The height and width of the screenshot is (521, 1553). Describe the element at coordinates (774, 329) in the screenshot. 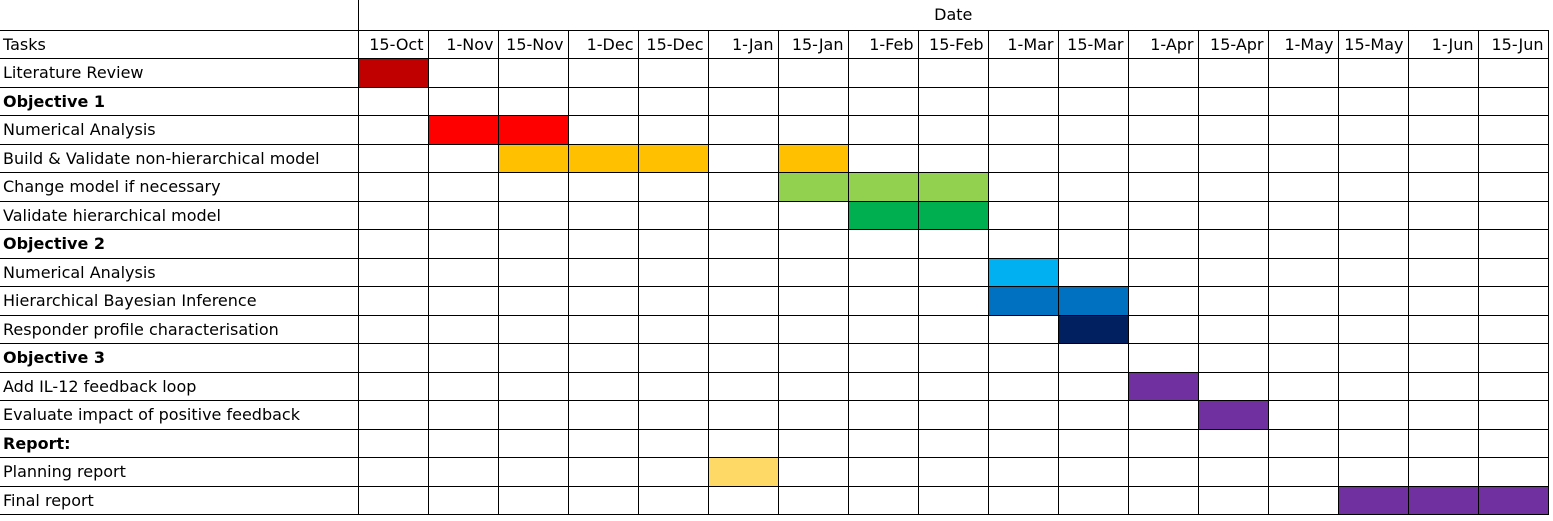

I see `task-row: Responder profile characterisation` at that location.